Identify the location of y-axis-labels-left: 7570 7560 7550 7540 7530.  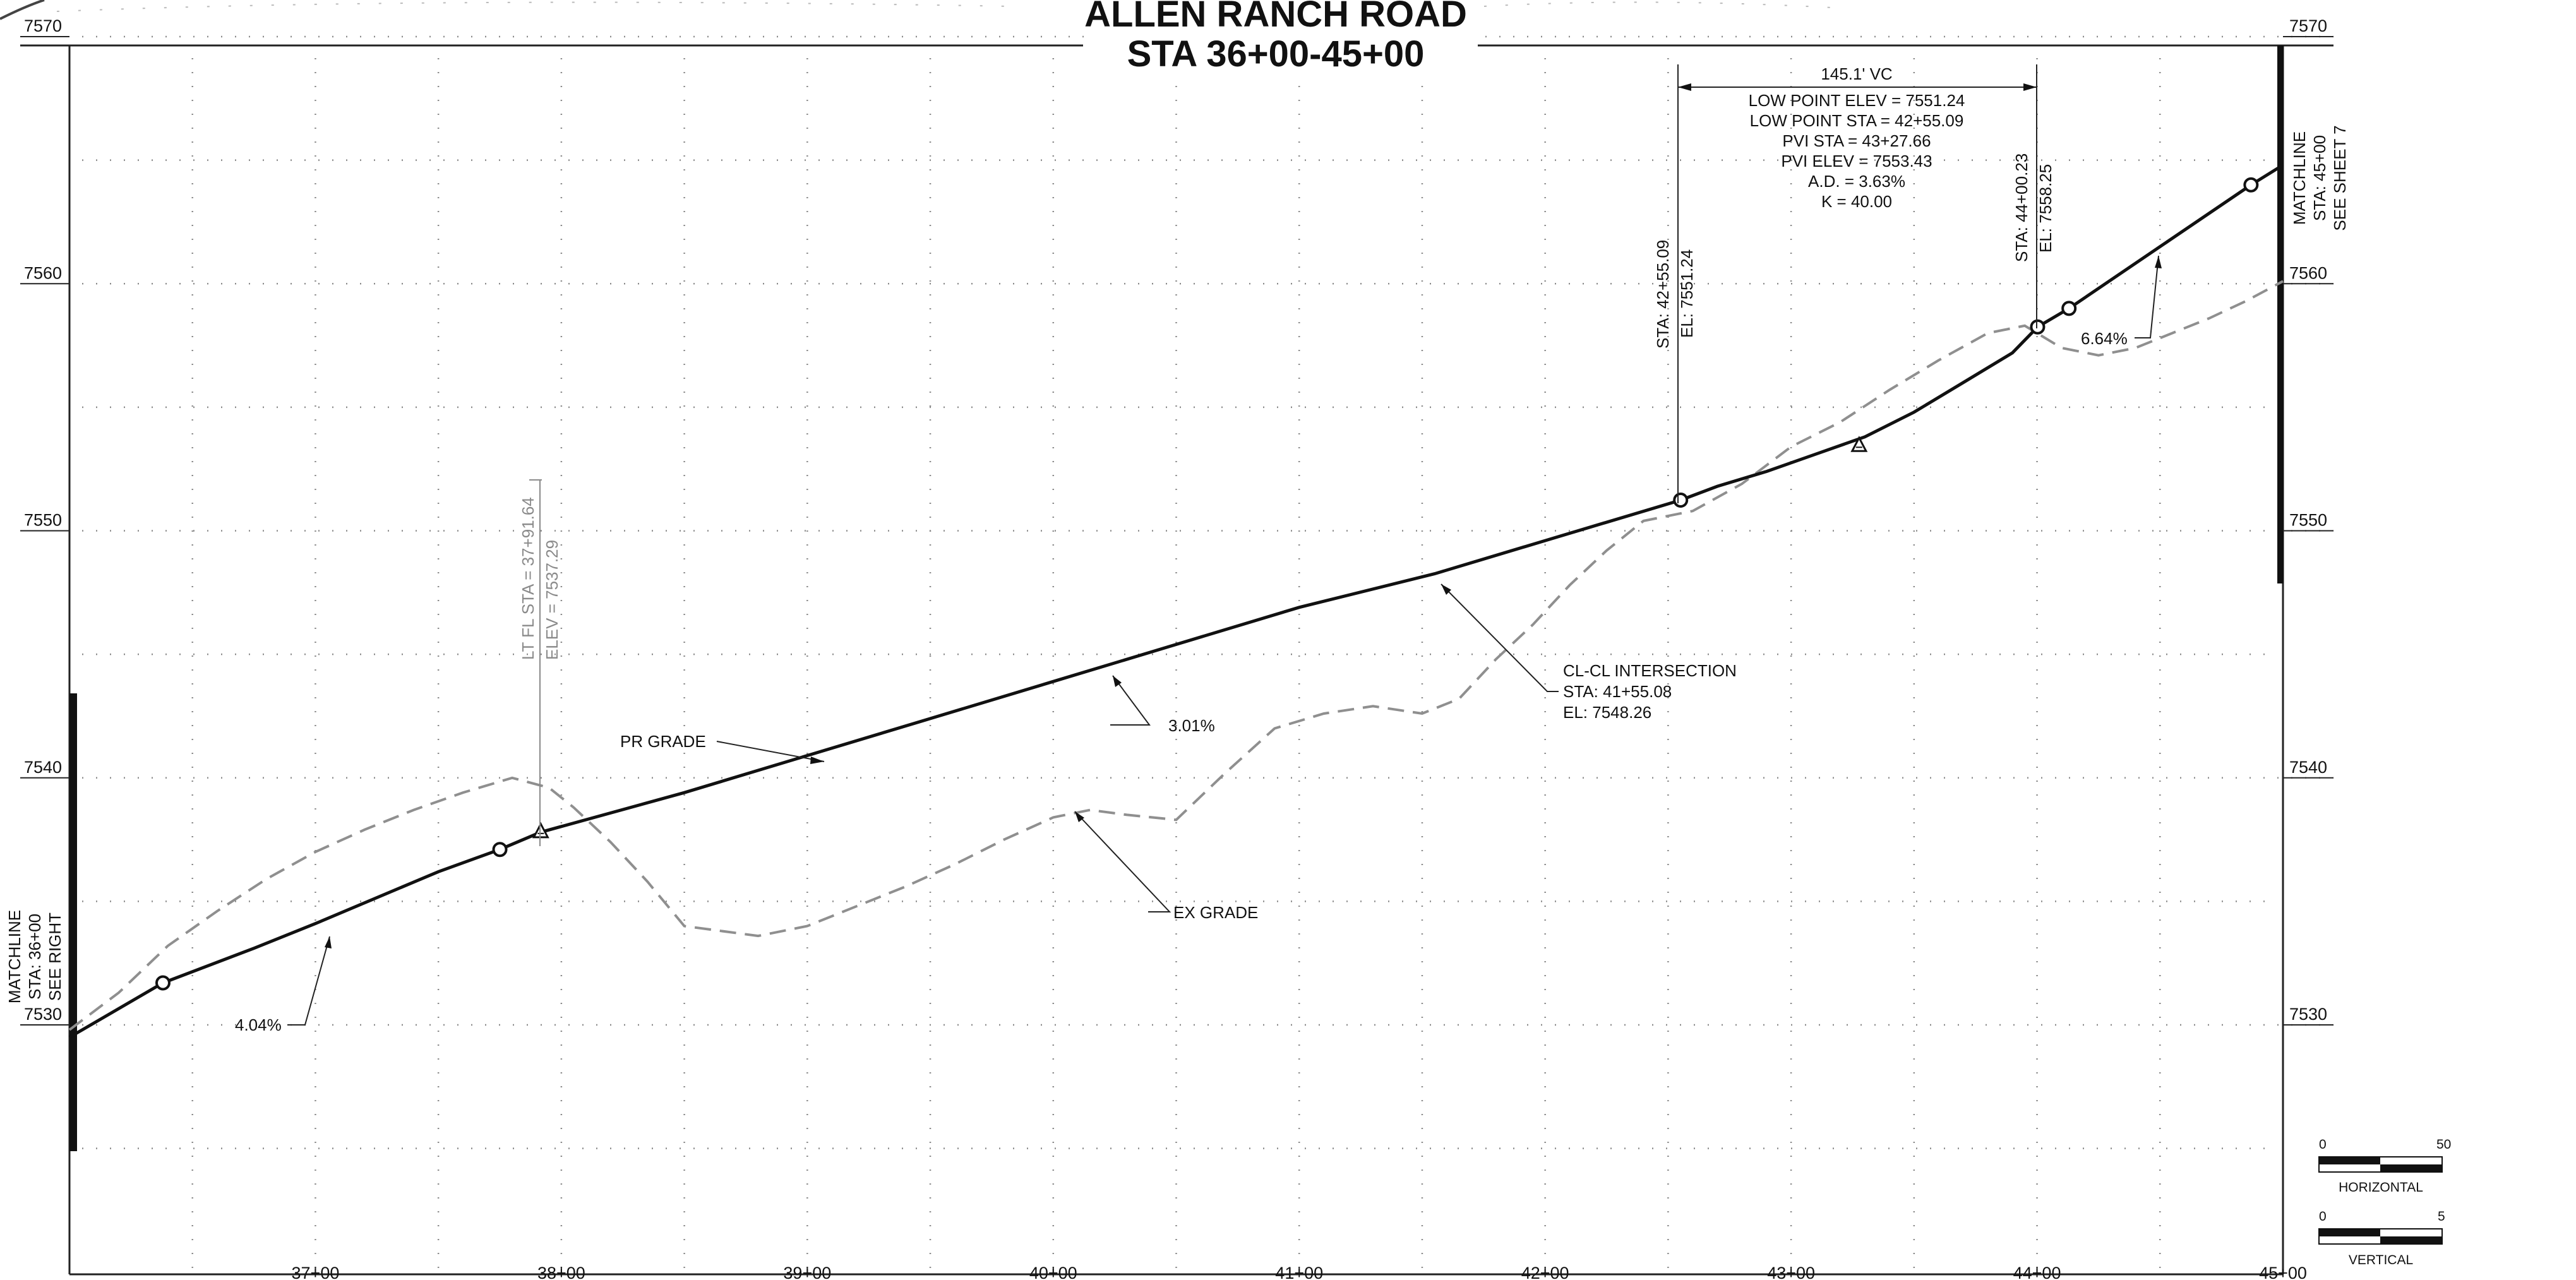
(44, 521).